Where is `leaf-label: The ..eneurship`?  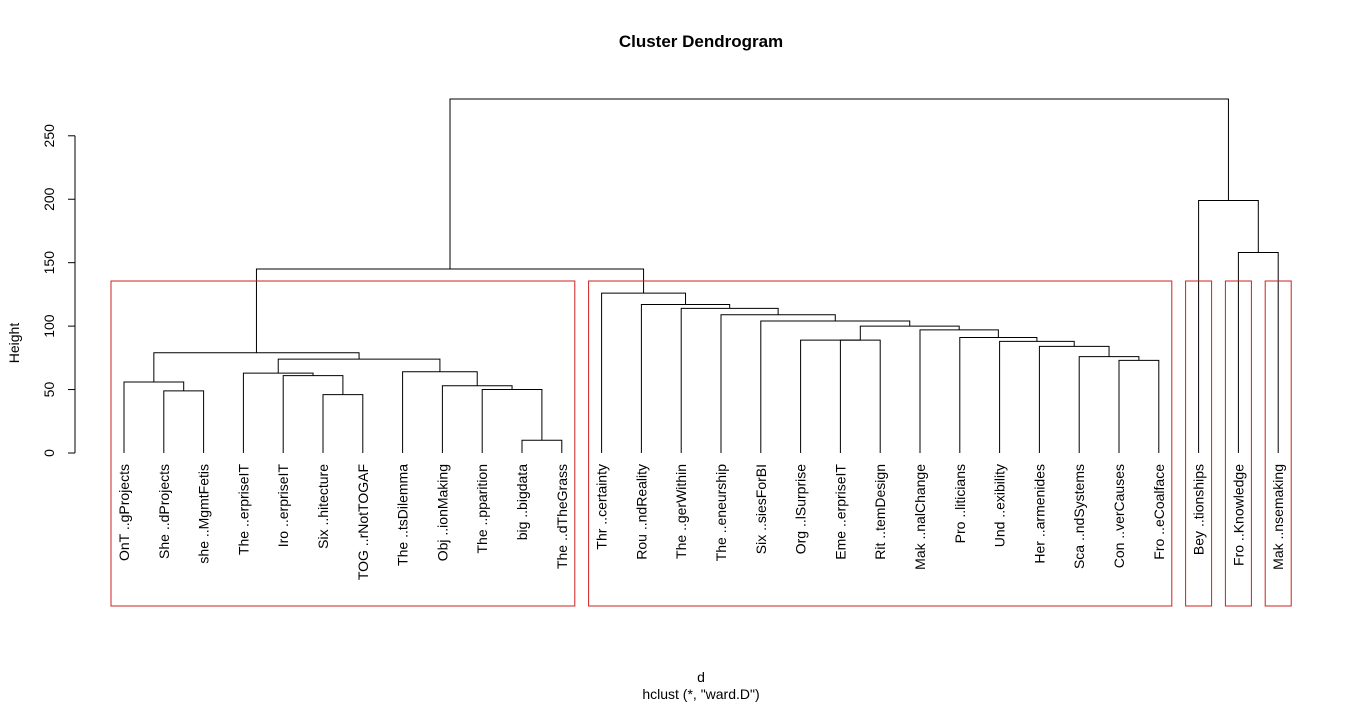
leaf-label: The ..eneurship is located at coordinates (721, 512).